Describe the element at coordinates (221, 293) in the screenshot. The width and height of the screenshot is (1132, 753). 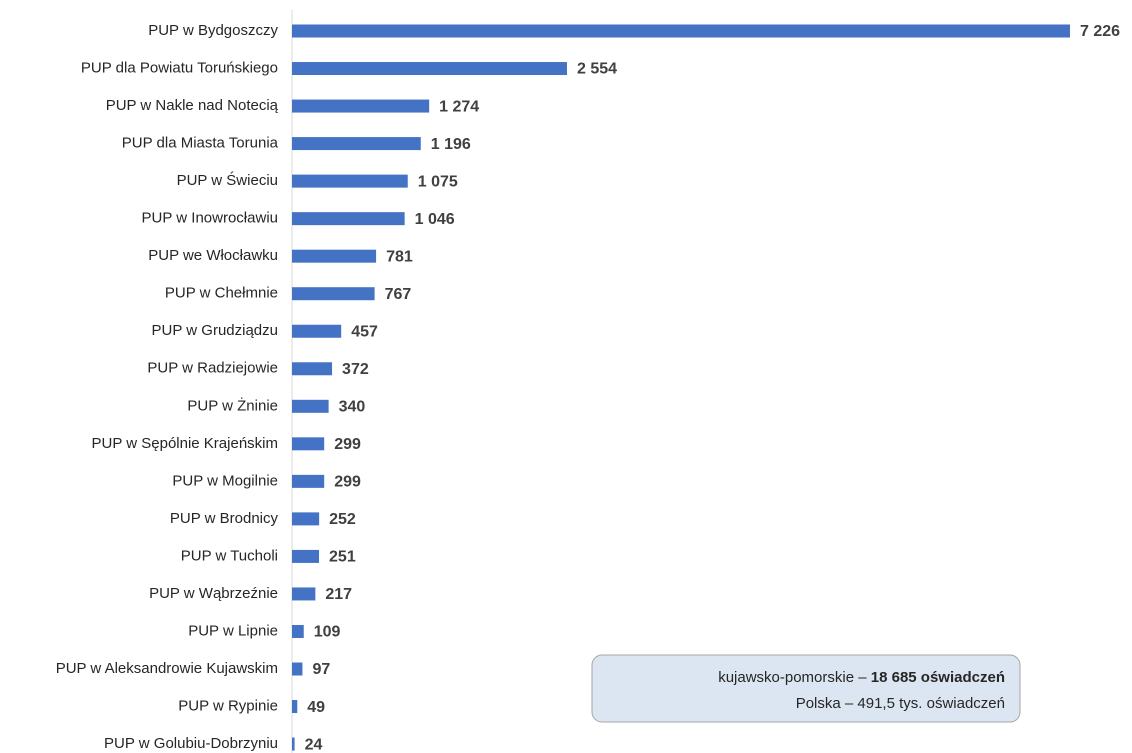
I see `category-label: PUP w Chełmnie` at that location.